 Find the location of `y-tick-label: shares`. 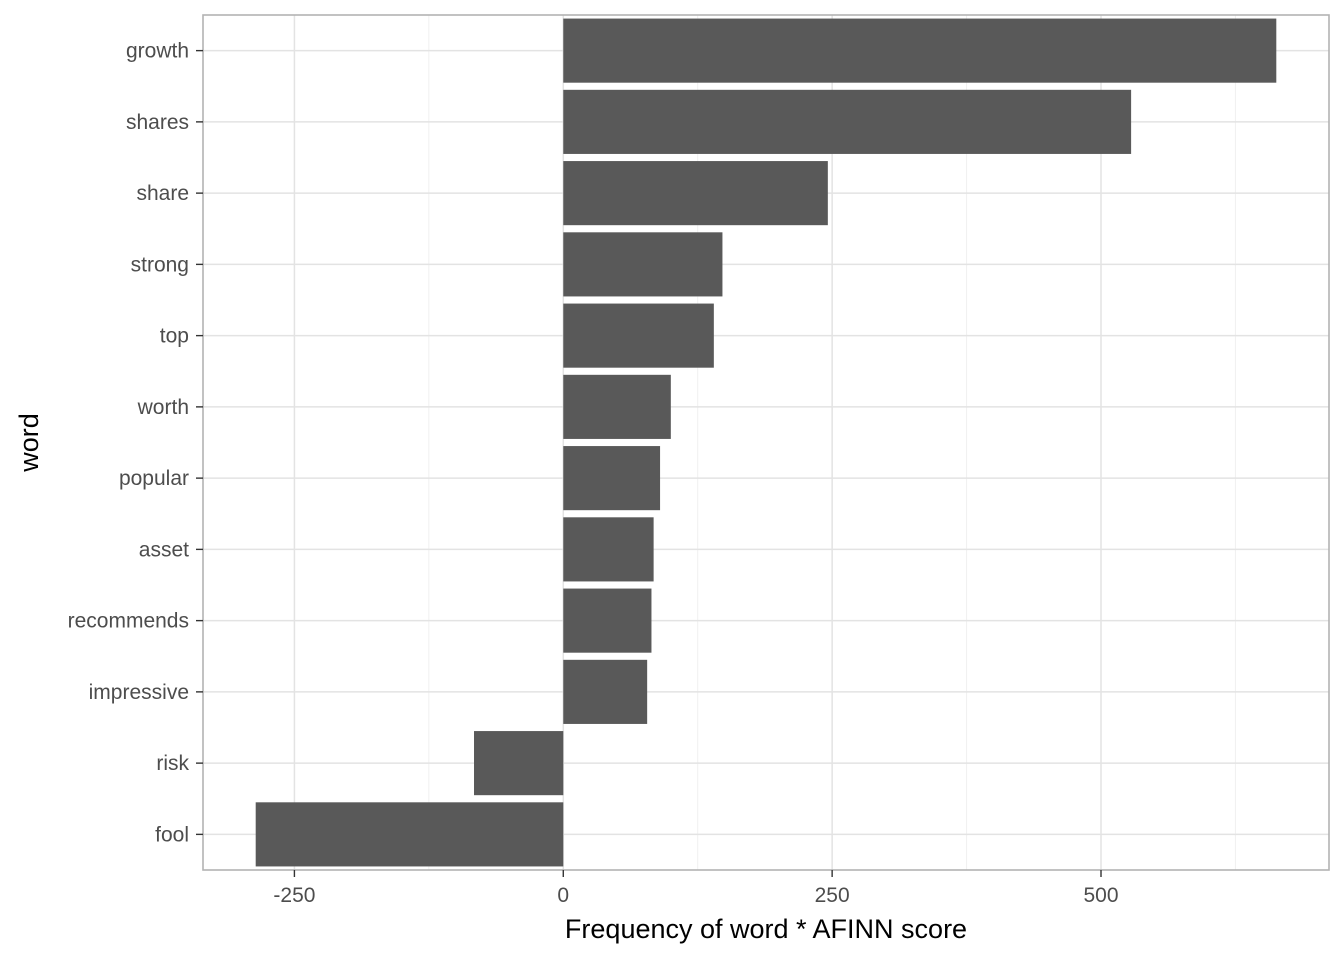

y-tick-label: shares is located at coordinates (157, 122).